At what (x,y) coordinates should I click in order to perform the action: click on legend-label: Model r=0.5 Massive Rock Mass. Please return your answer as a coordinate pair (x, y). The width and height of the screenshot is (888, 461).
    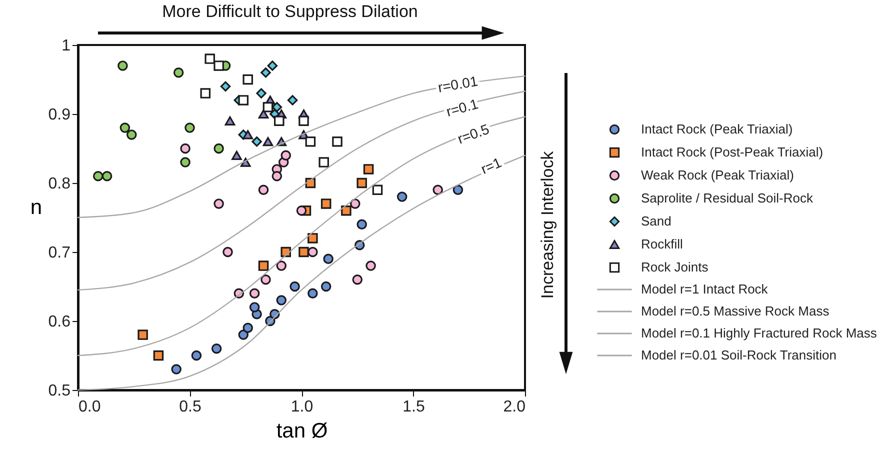
    Looking at the image, I should click on (735, 311).